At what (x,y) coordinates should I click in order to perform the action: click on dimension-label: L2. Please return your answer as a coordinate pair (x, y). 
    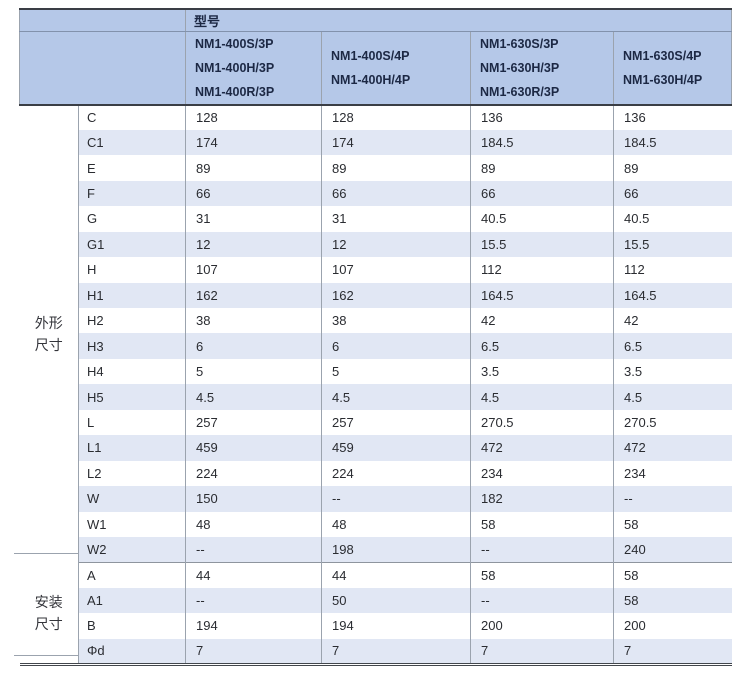
    Looking at the image, I should click on (132, 473).